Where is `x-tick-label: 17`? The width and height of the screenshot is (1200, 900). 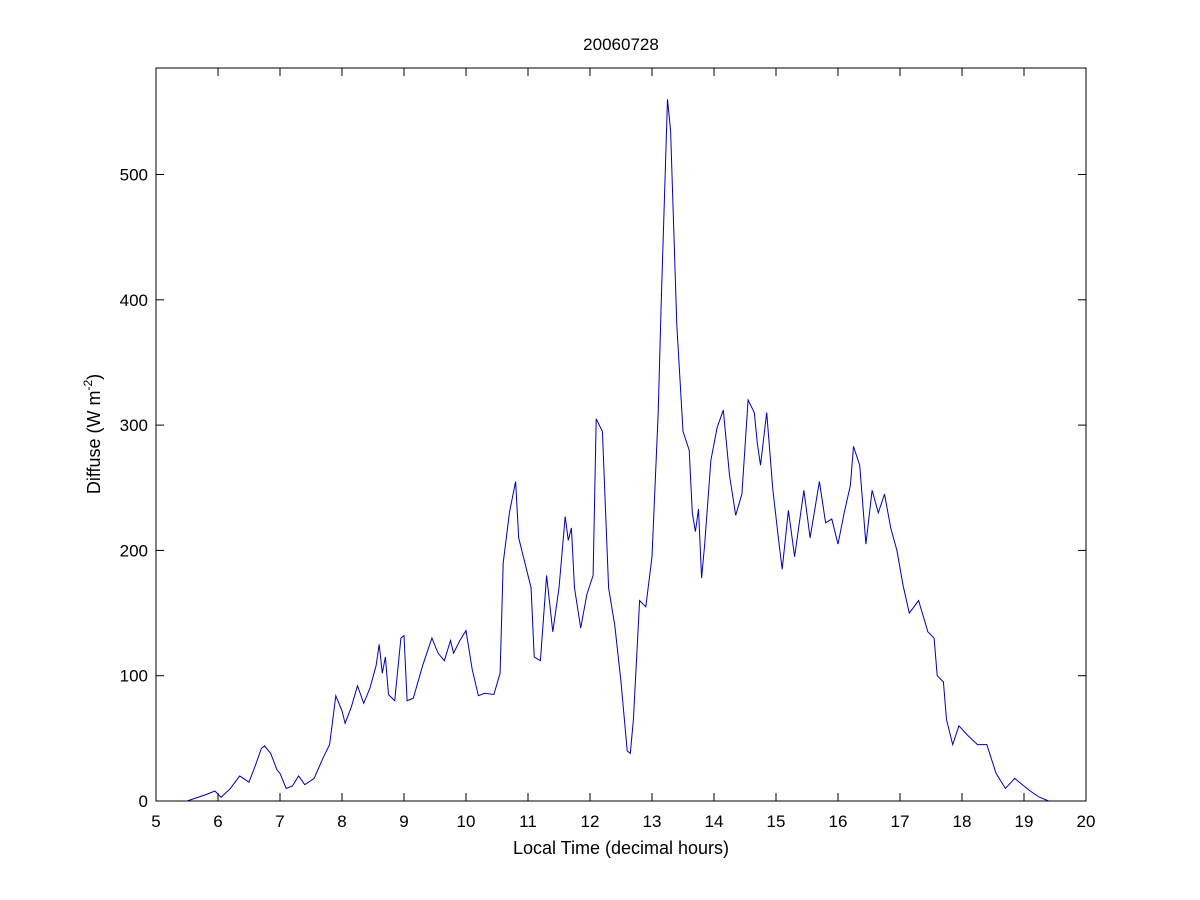
x-tick-label: 17 is located at coordinates (900, 821).